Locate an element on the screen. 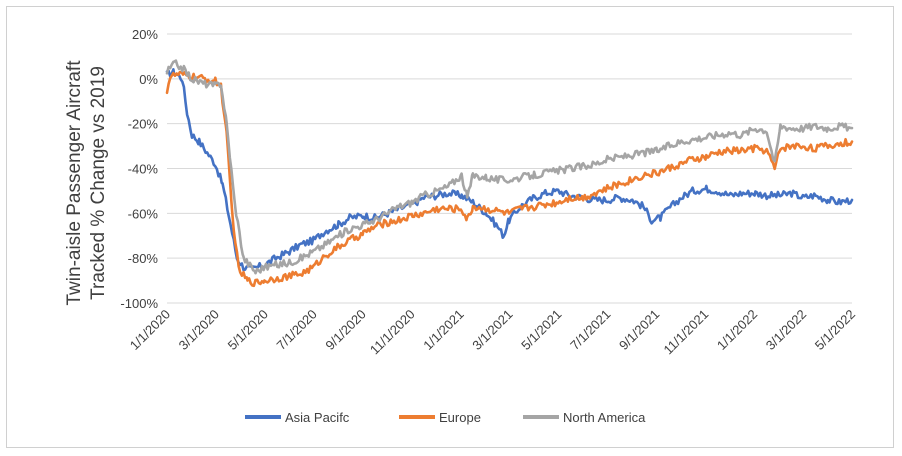 The height and width of the screenshot is (456, 902). x-tick-label: 1/1/2020 is located at coordinates (150, 330).